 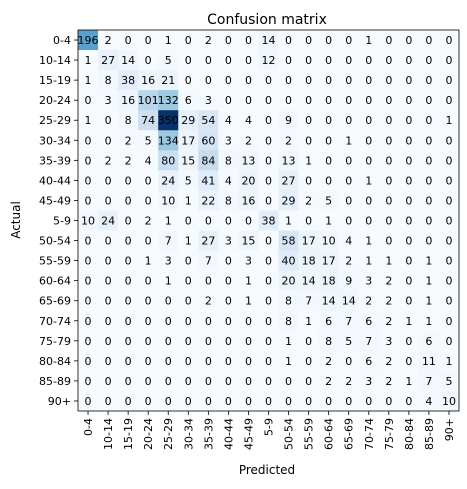 What do you see at coordinates (289, 261) in the screenshot?
I see `cell-value-label: 40` at bounding box center [289, 261].